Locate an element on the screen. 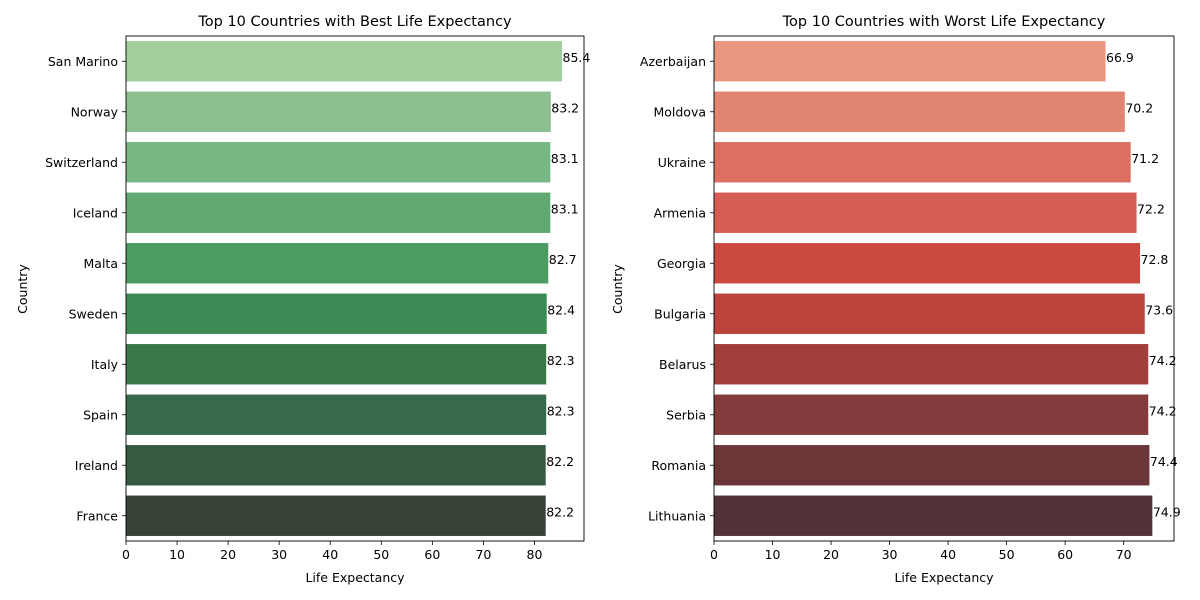 Image resolution: width=1200 pixels, height=600 pixels. y-tick-label: Romania is located at coordinates (678, 465).